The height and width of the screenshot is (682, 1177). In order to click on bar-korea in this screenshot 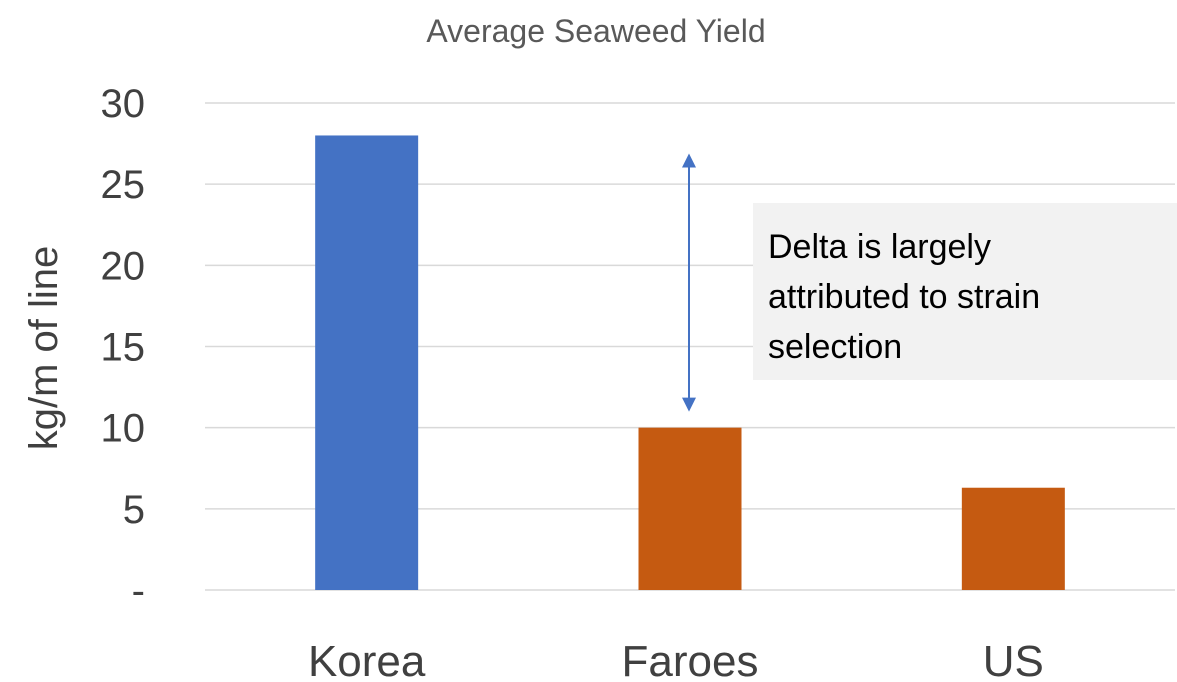, I will do `click(367, 362)`.